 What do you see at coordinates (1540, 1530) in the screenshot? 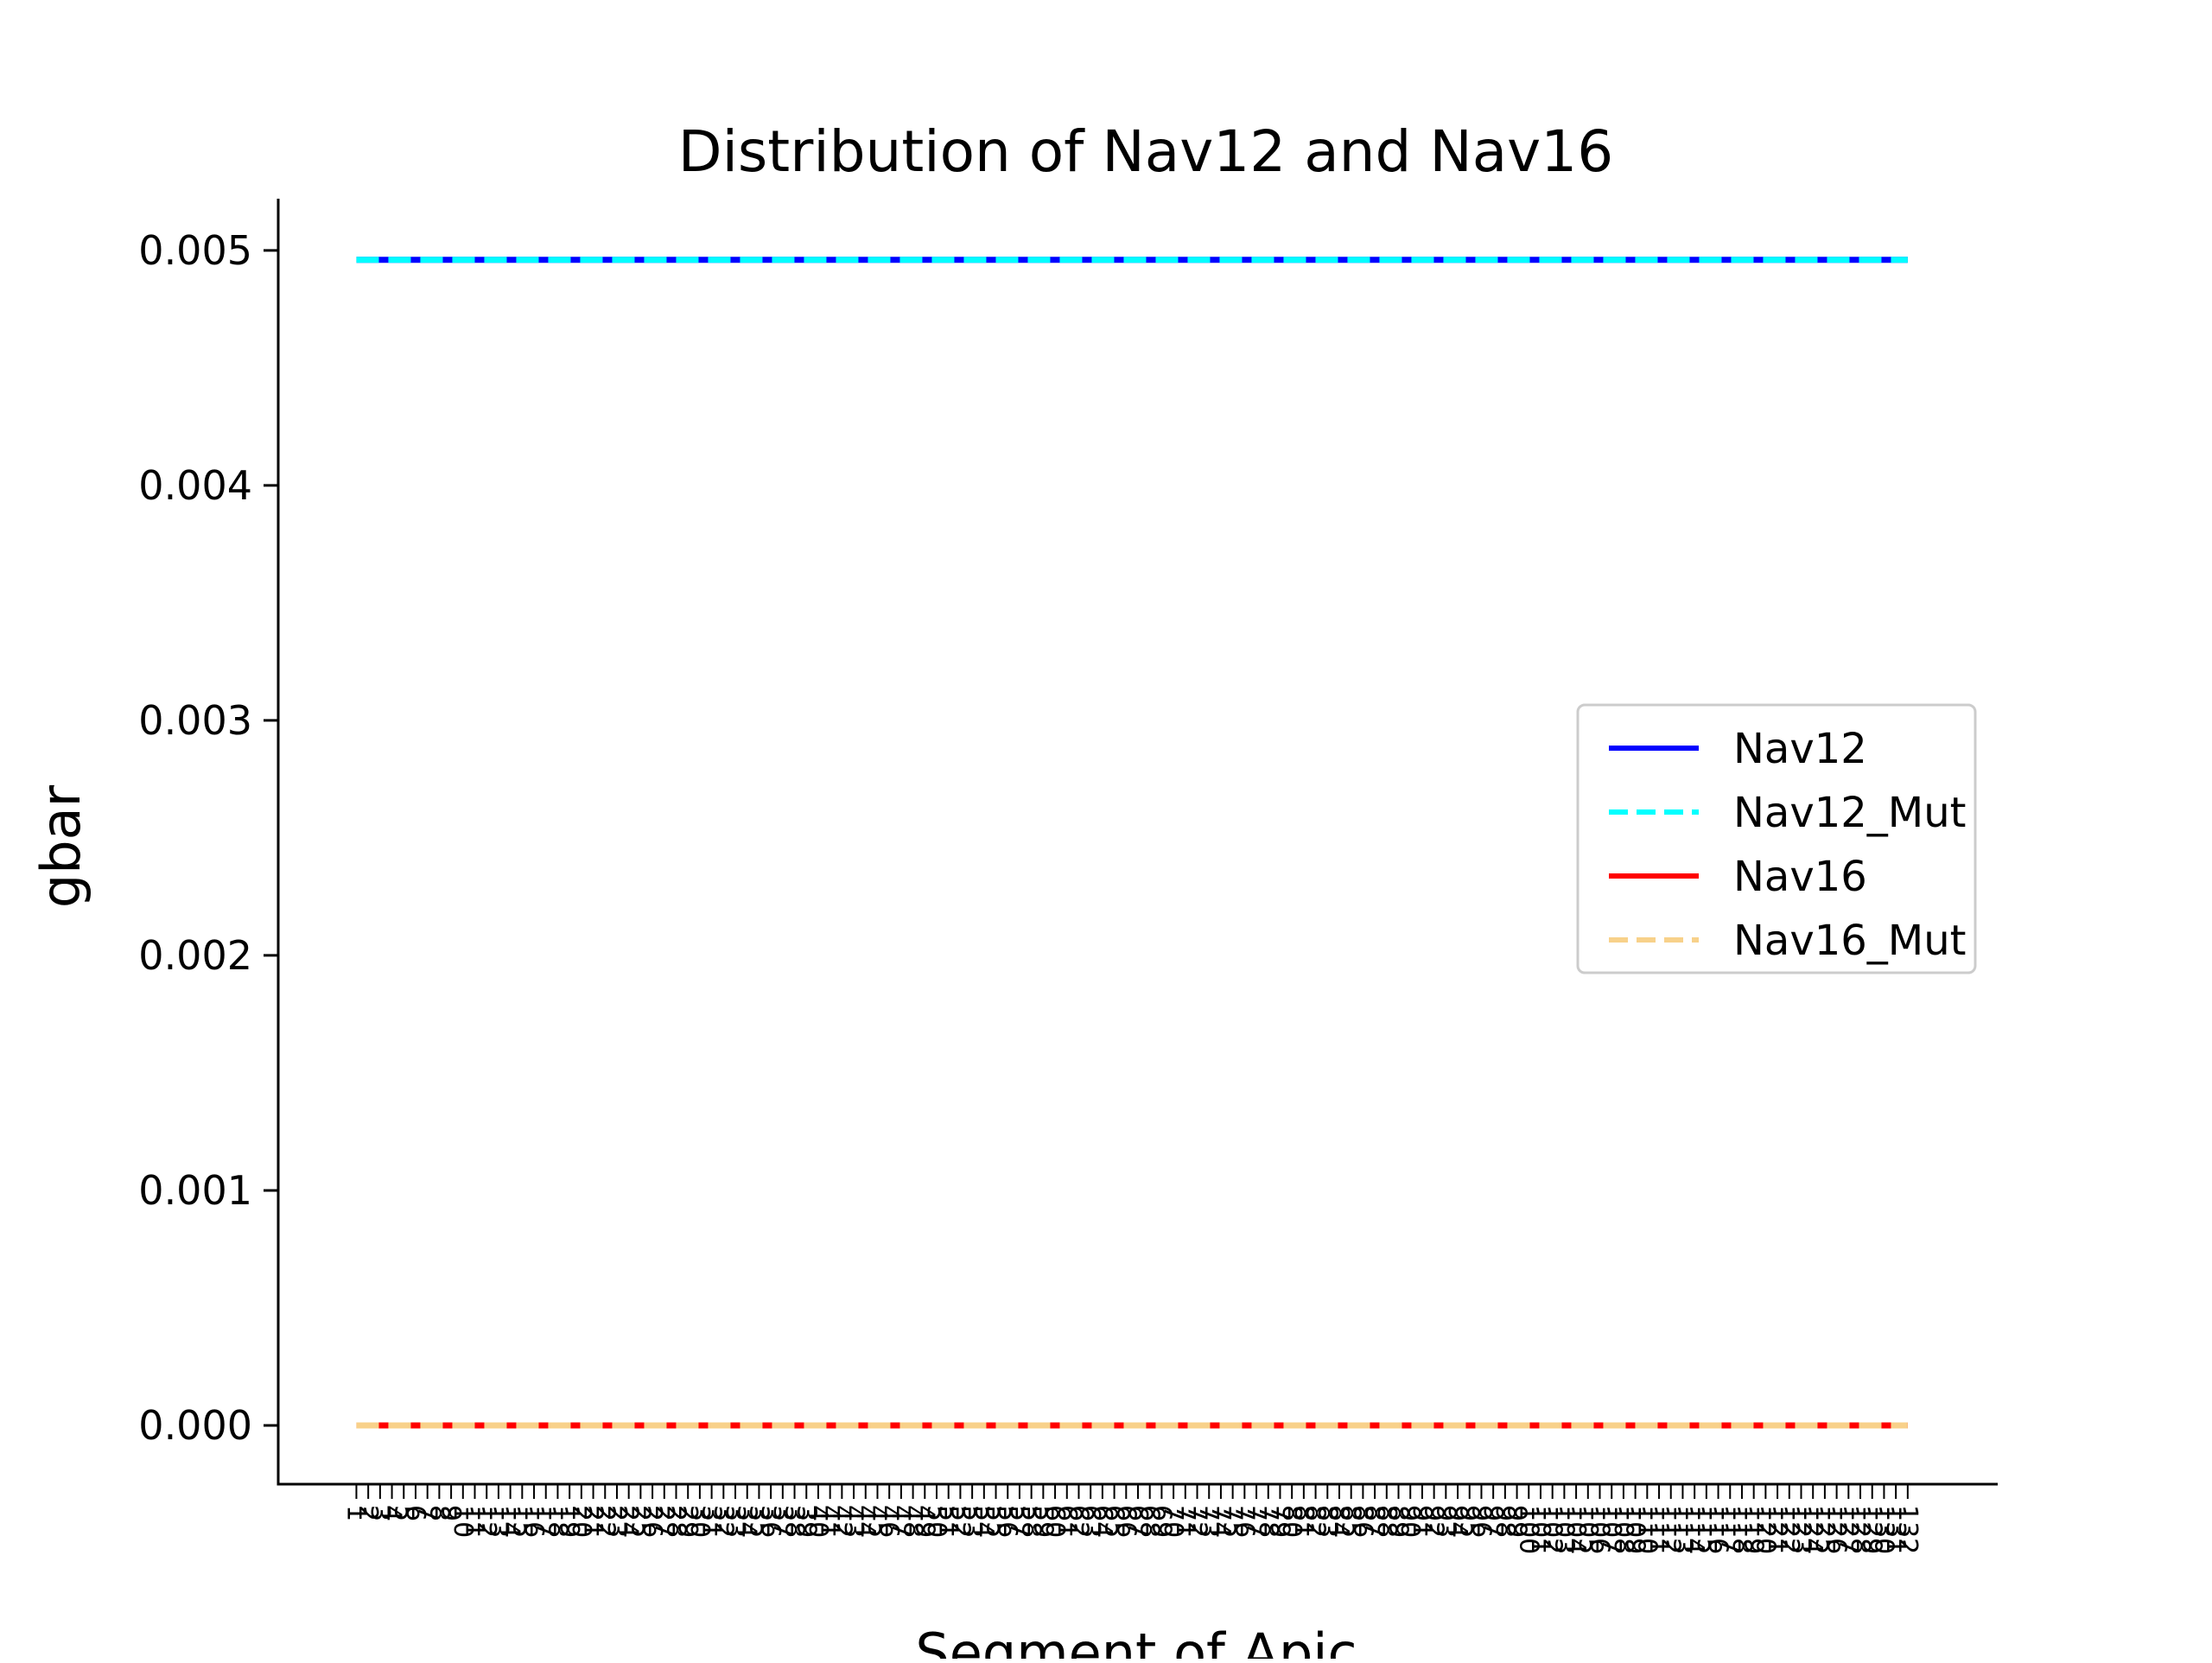
I see `x-tick-label: 101` at bounding box center [1540, 1530].